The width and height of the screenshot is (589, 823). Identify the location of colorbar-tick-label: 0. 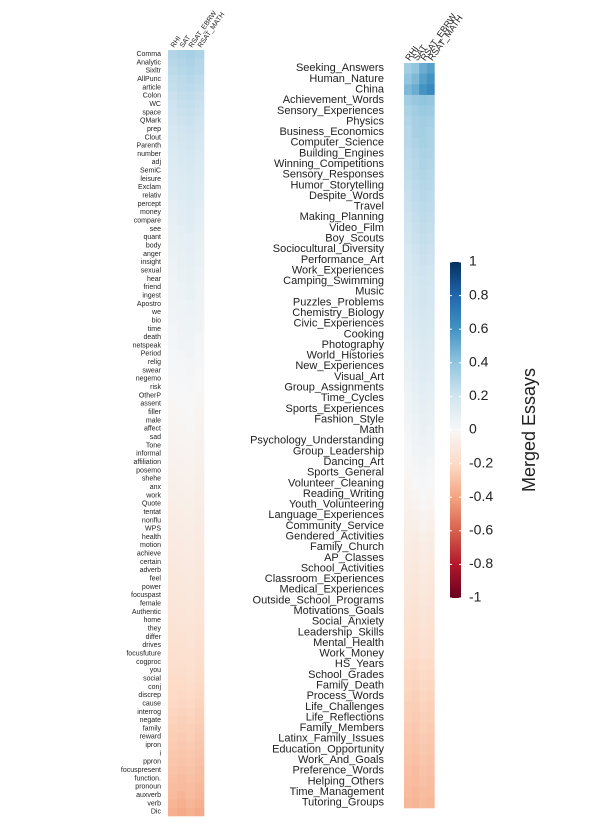
(473, 429).